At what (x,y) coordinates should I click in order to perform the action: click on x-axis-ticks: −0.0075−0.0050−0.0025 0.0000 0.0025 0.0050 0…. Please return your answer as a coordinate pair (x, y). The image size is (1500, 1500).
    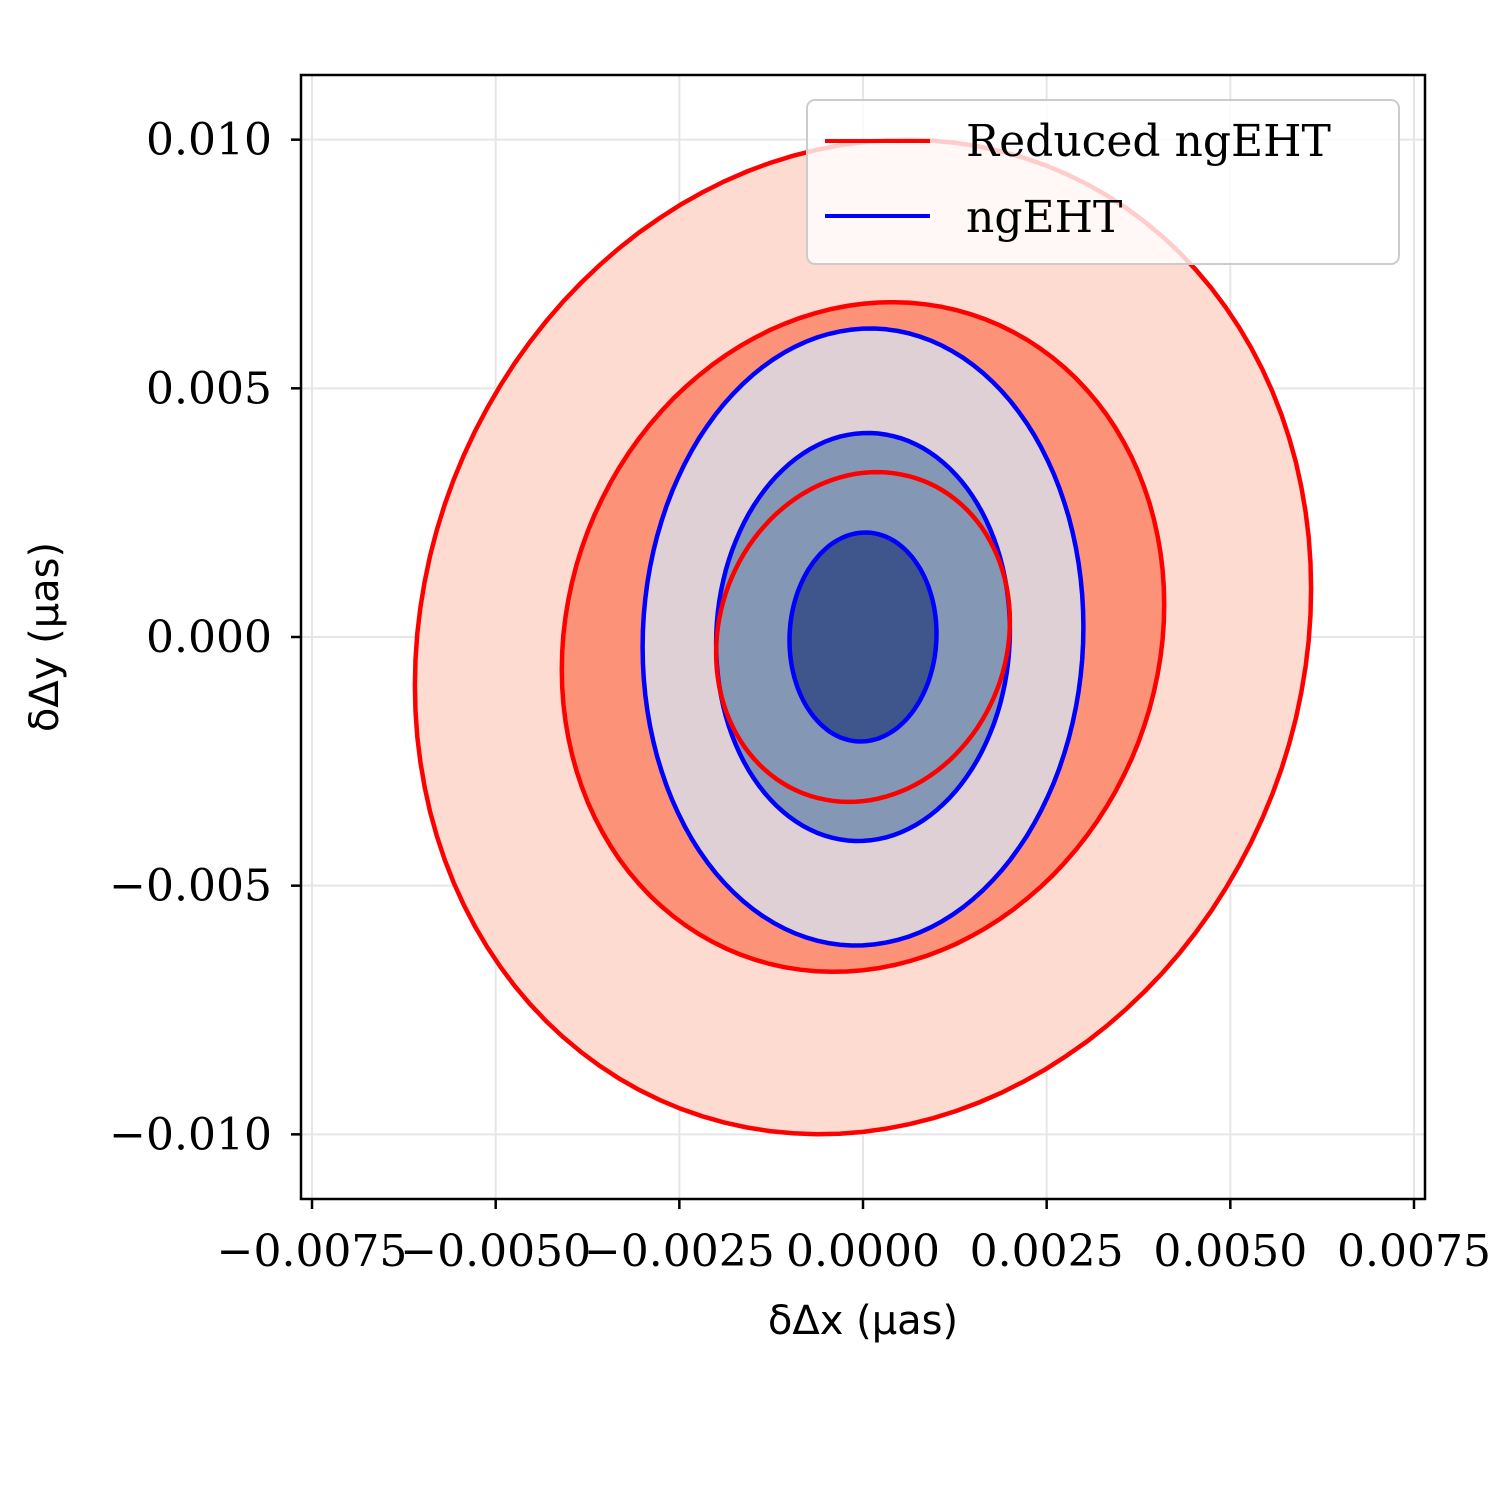
    Looking at the image, I should click on (854, 1238).